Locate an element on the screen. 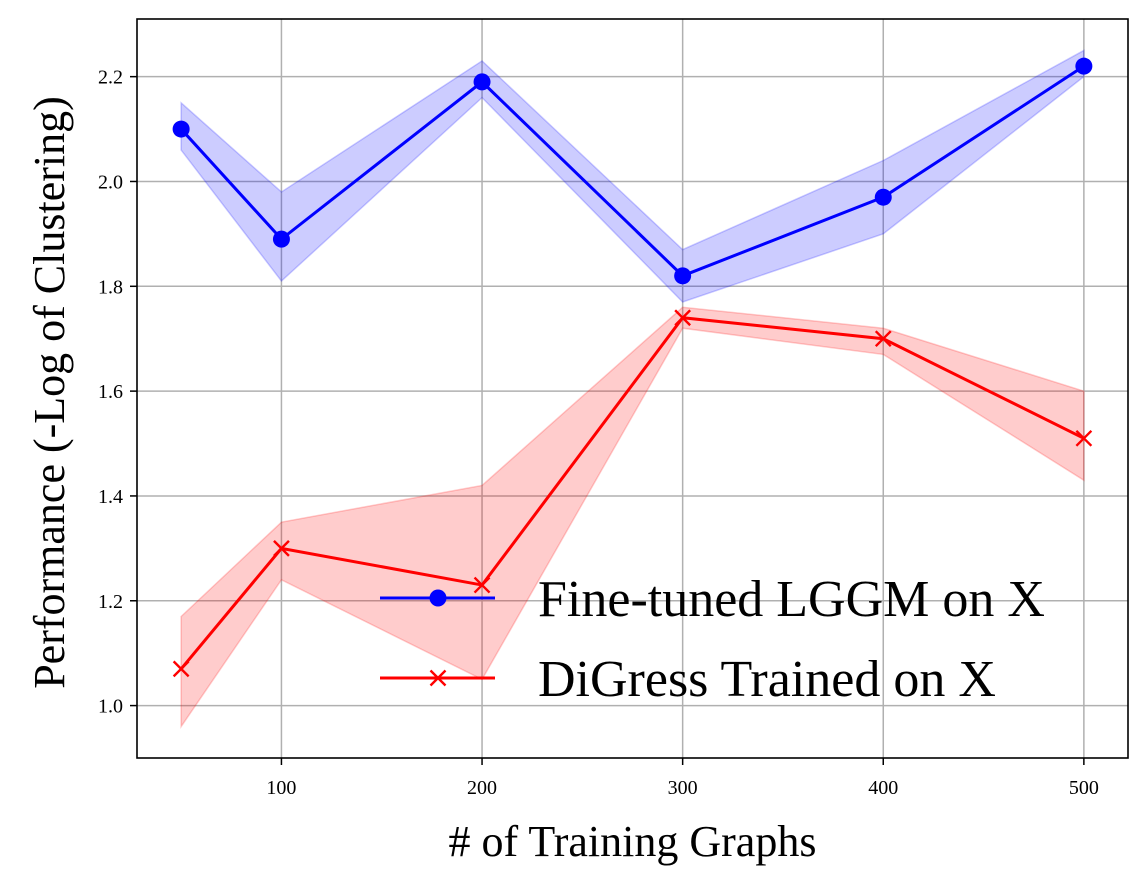 The width and height of the screenshot is (1148, 886). y-tick-label: 1.8 is located at coordinates (110, 287).